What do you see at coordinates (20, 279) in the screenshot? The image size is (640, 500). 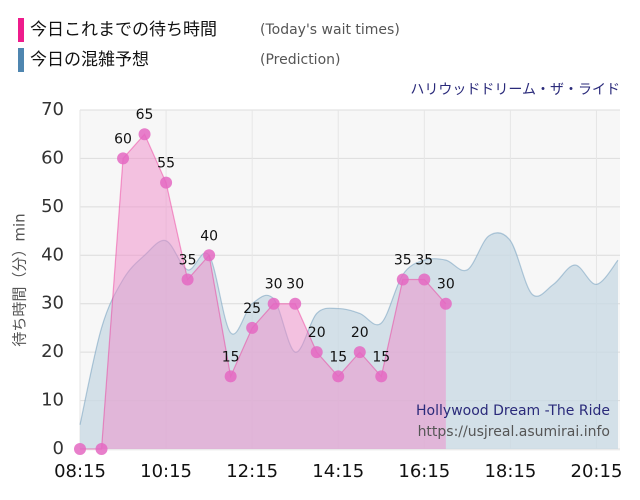 I see `y-axis-label: 待ち時間（分）min` at bounding box center [20, 279].